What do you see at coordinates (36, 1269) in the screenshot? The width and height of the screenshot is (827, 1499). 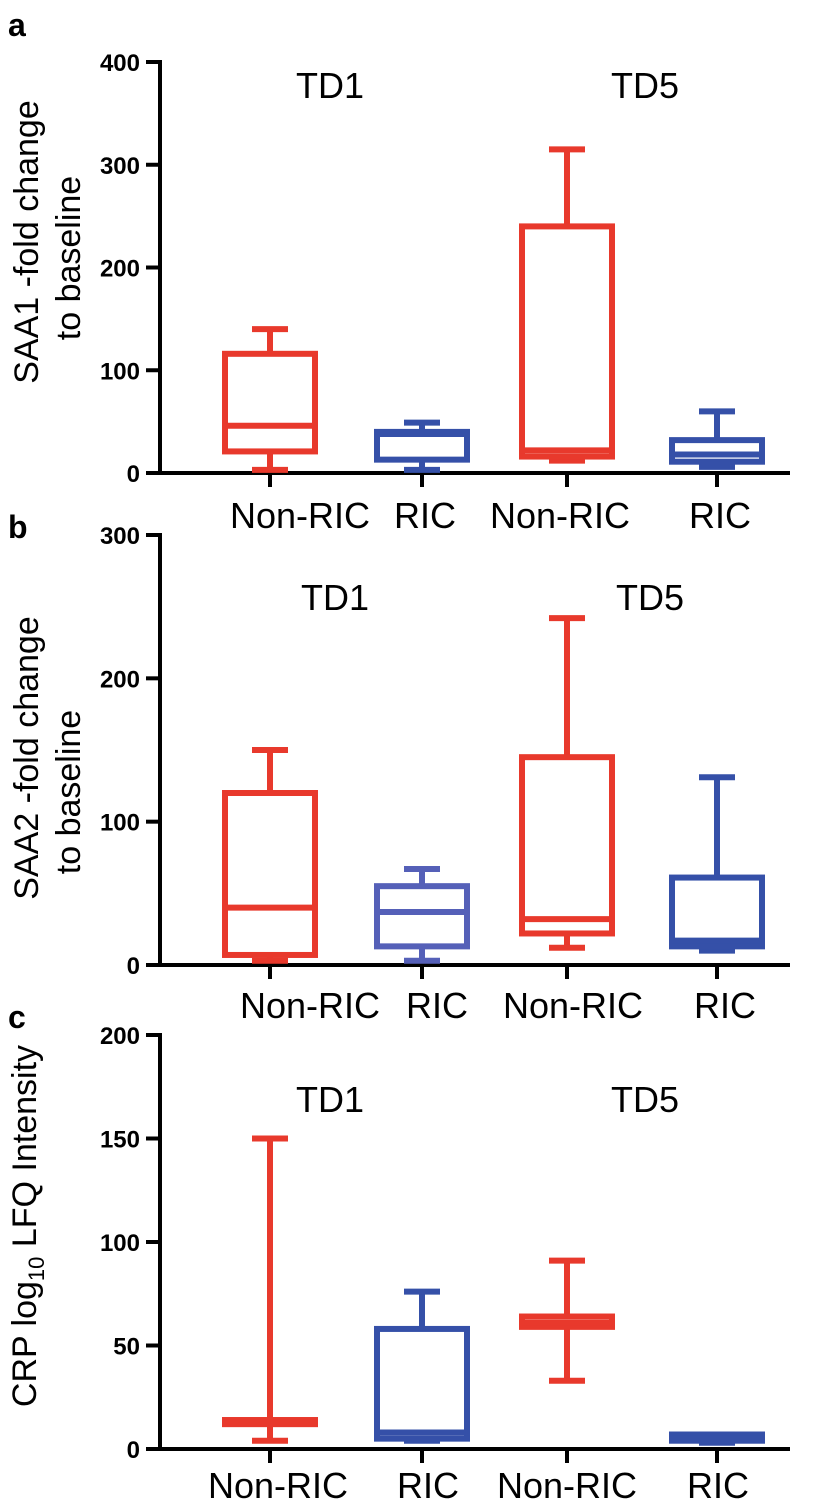 I see `y-axis-label-c-sub: 10` at bounding box center [36, 1269].